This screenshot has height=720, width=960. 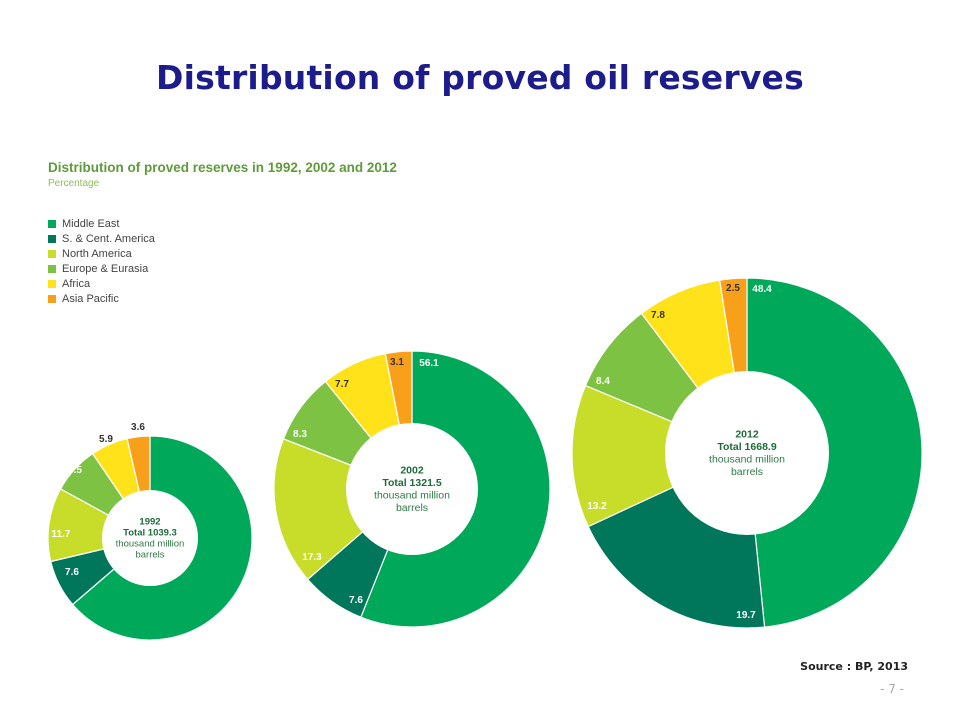 What do you see at coordinates (603, 381) in the screenshot?
I see `slice-label-2012-europe-eurasia: 8.4` at bounding box center [603, 381].